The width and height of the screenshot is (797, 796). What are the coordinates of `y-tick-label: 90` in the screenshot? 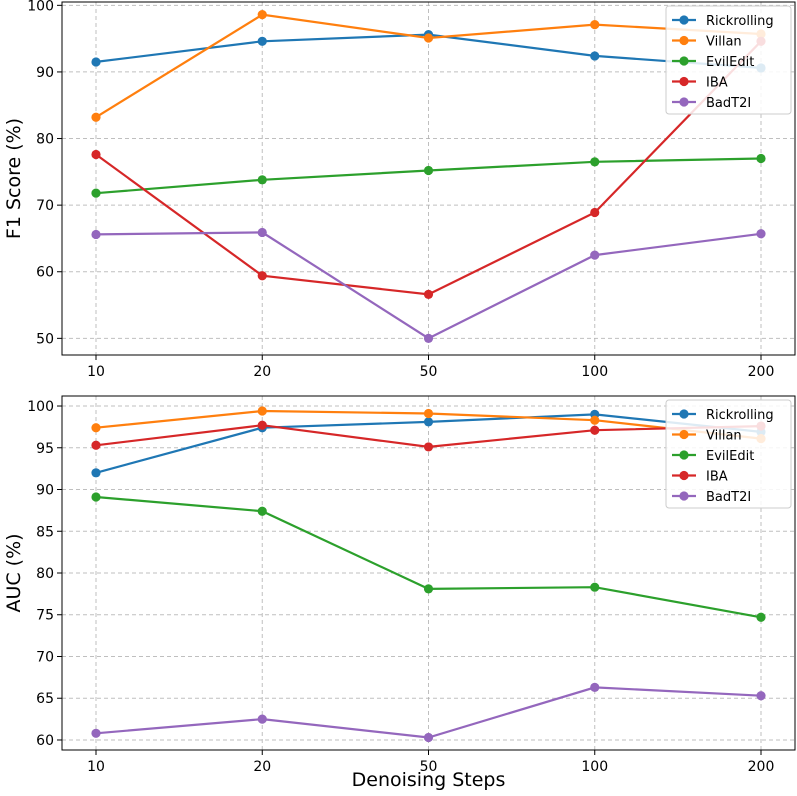 It's located at (45, 491).